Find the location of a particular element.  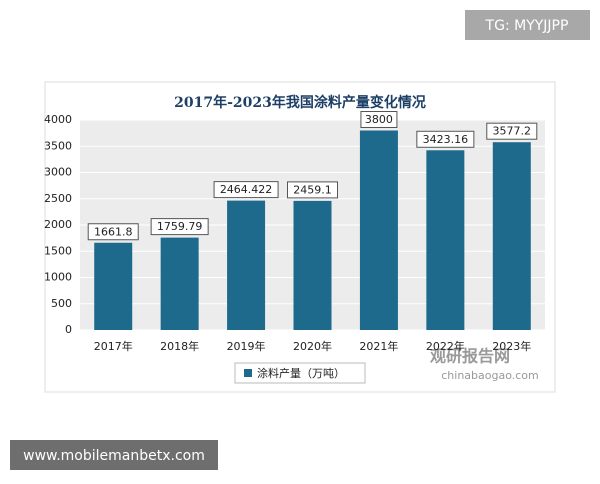

y-tick-label: 1500 is located at coordinates (58, 250).